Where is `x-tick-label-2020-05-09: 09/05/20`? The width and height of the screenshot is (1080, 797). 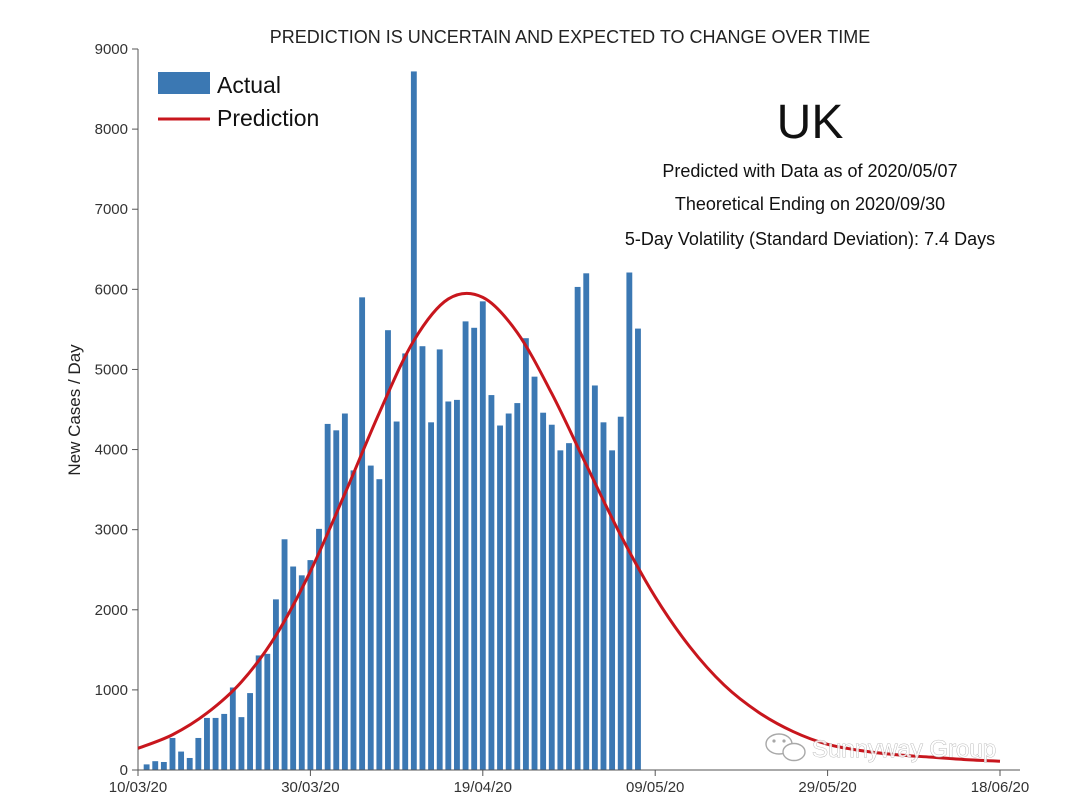
x-tick-label-2020-05-09: 09/05/20 is located at coordinates (655, 787).